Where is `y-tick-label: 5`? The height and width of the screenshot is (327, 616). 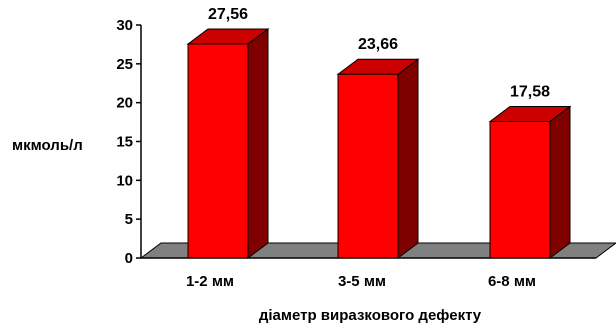
y-tick-label: 5 is located at coordinates (129, 219).